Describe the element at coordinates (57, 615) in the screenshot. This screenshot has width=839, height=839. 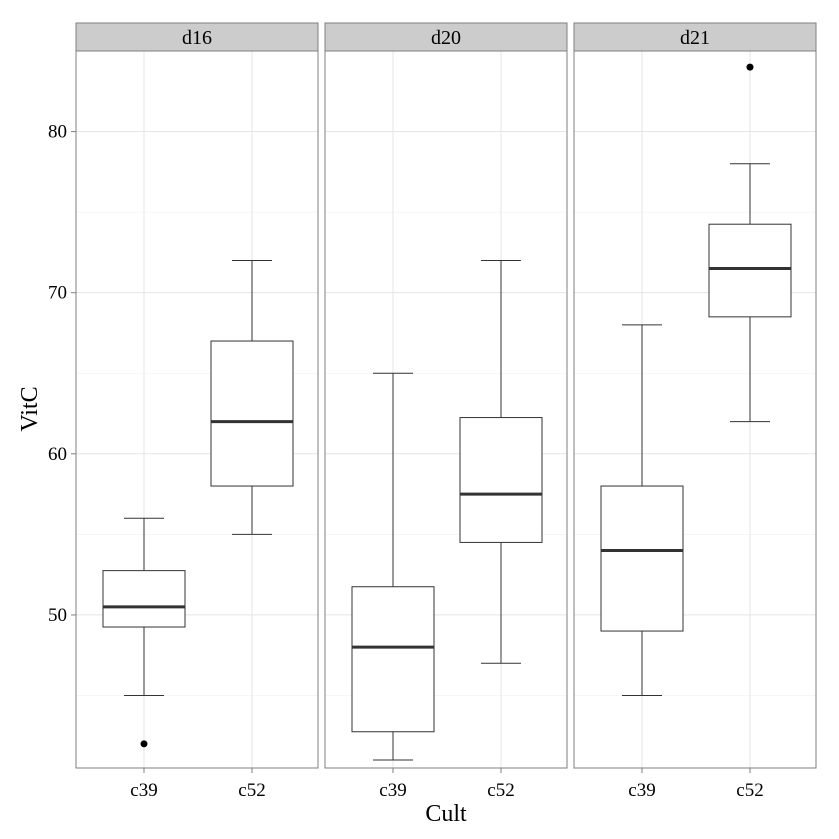
I see `y-tick-label: 50` at that location.